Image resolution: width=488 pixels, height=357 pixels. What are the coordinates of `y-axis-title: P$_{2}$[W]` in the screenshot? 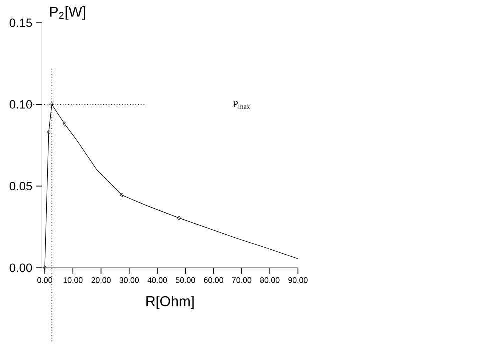 It's located at (68, 13).